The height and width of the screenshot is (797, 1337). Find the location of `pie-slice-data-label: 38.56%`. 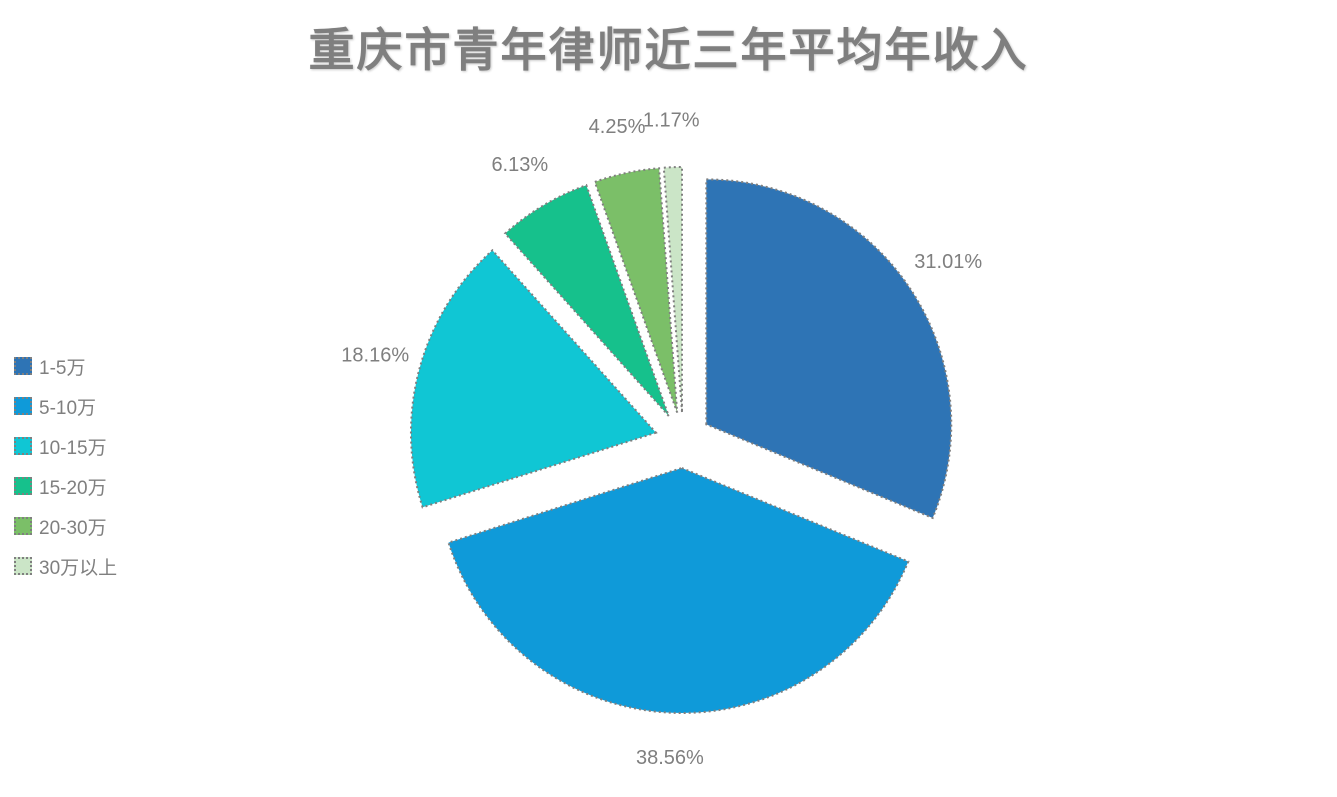

pie-slice-data-label: 38.56% is located at coordinates (670, 758).